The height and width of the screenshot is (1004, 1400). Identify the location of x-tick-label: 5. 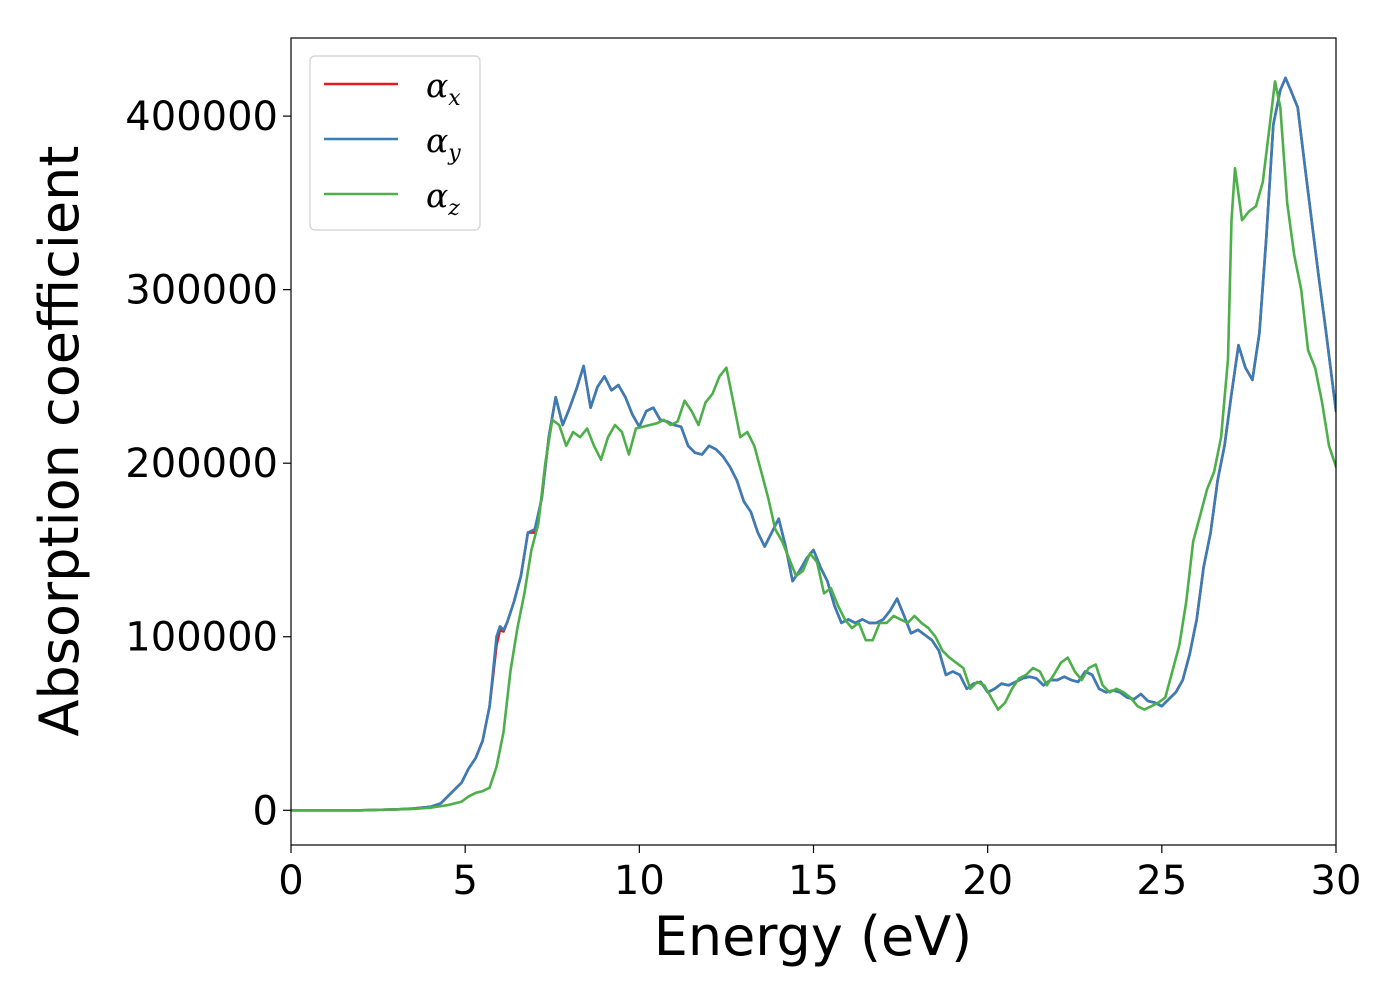
(464, 881).